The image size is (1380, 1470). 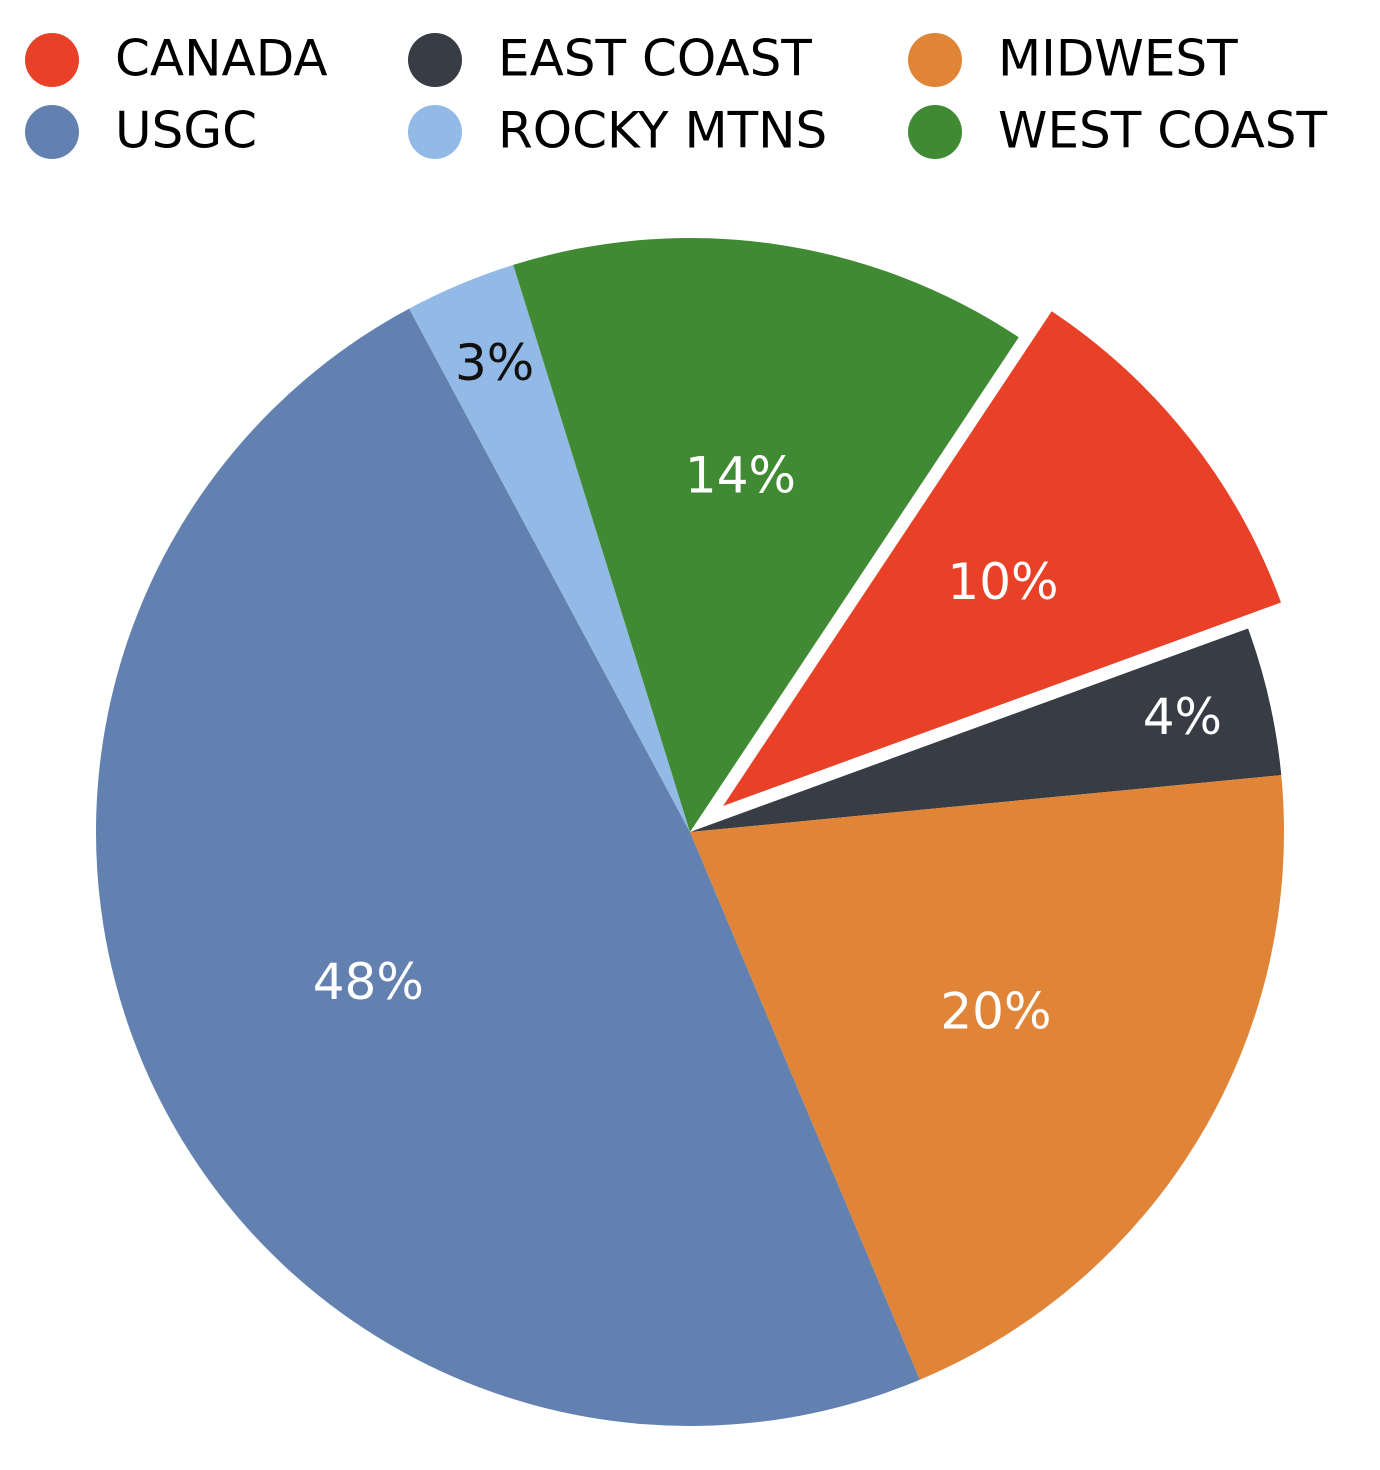 I want to click on slice-label: 14%, so click(x=740, y=476).